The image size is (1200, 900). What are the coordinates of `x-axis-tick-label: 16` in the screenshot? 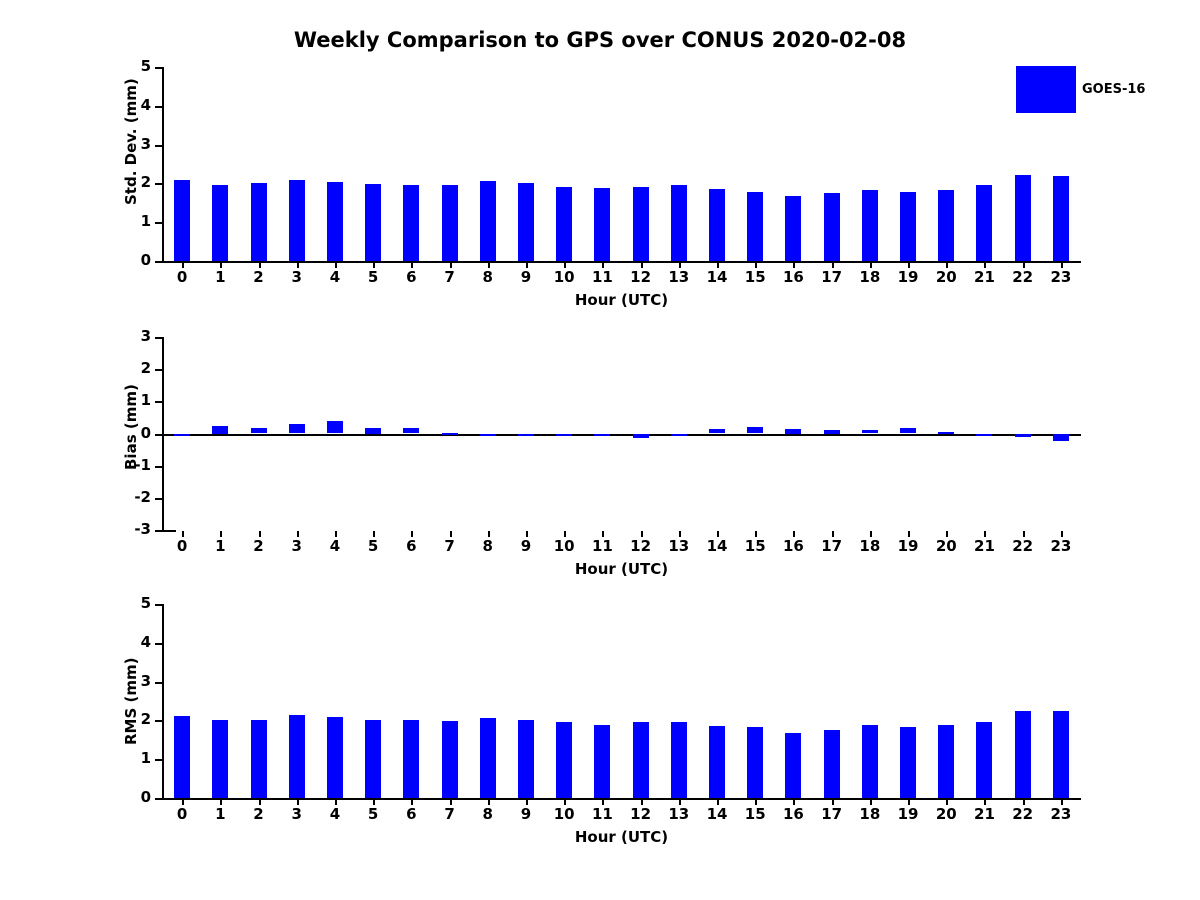 It's located at (793, 546).